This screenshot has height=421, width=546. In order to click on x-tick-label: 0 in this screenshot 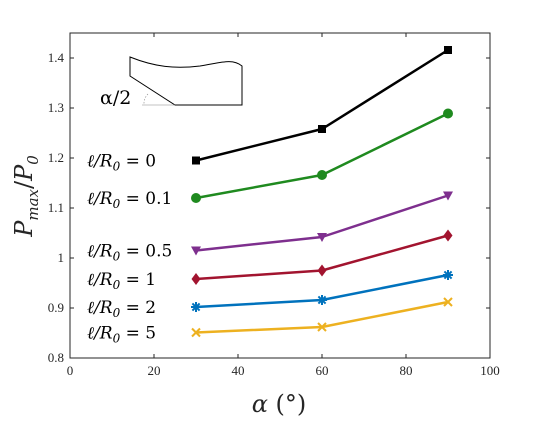, I will do `click(70, 370)`.